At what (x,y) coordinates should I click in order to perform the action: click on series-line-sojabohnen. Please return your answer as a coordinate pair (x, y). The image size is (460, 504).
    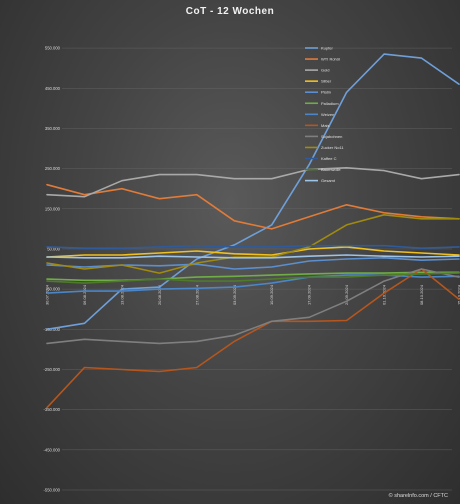
    Looking at the image, I should click on (253, 306).